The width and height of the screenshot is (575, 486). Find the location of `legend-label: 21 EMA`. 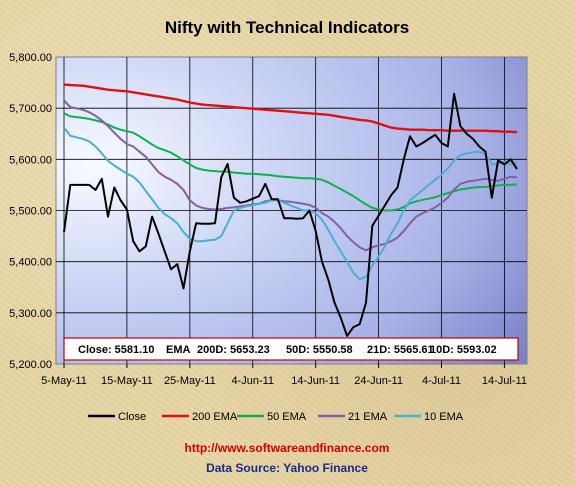

legend-label: 21 EMA is located at coordinates (368, 417).